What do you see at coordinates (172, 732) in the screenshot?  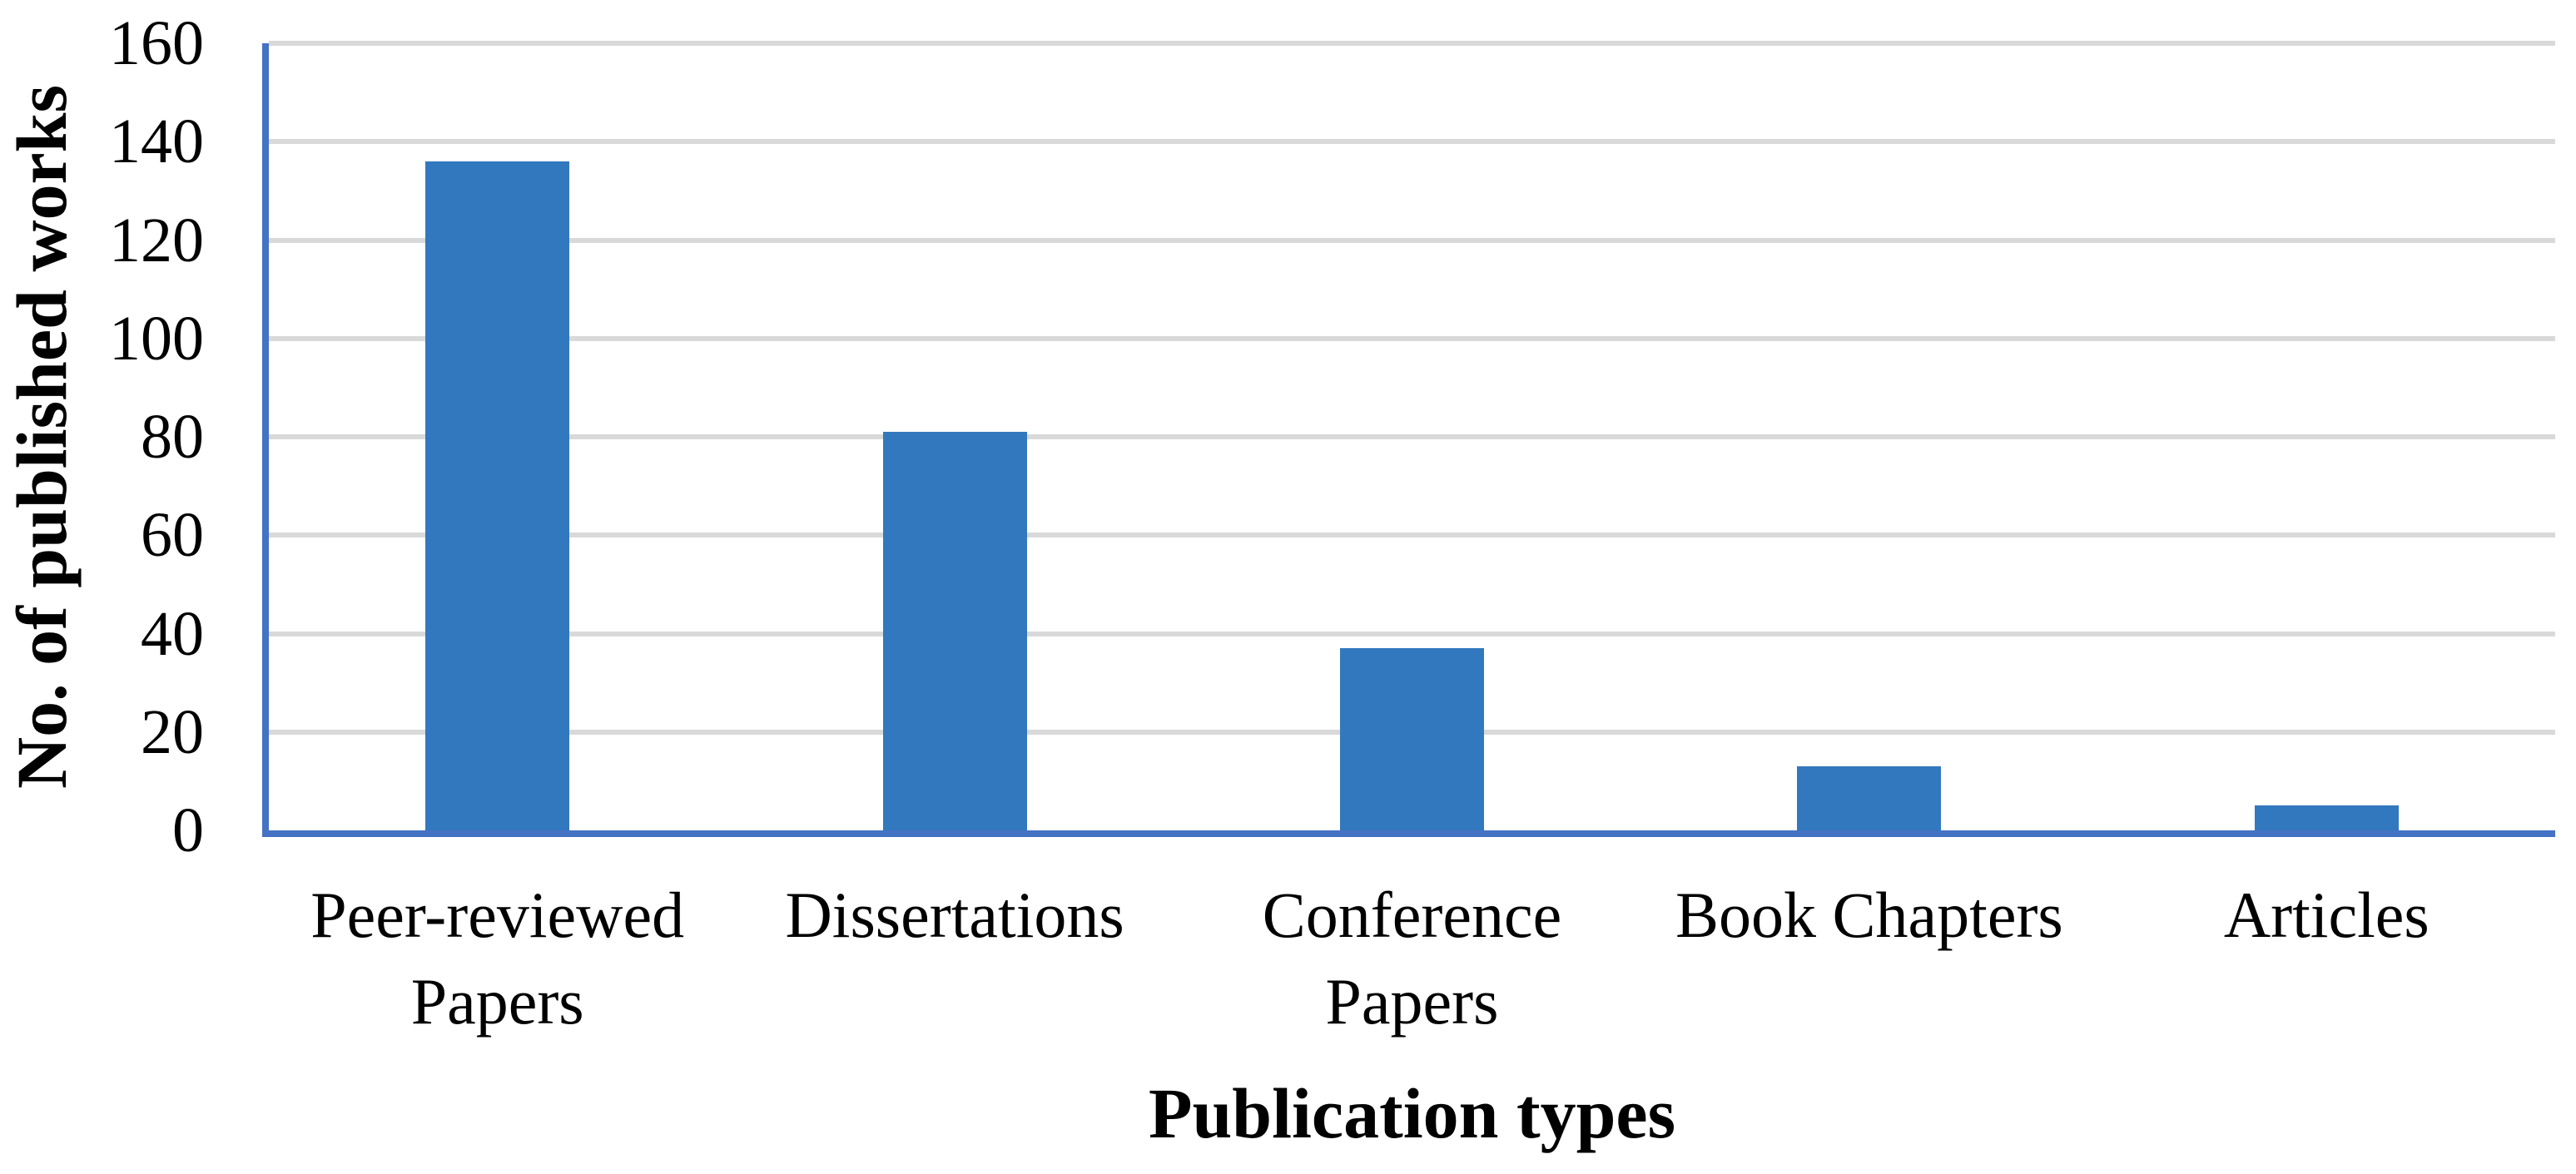 I see `y-tick-label-20: 20` at bounding box center [172, 732].